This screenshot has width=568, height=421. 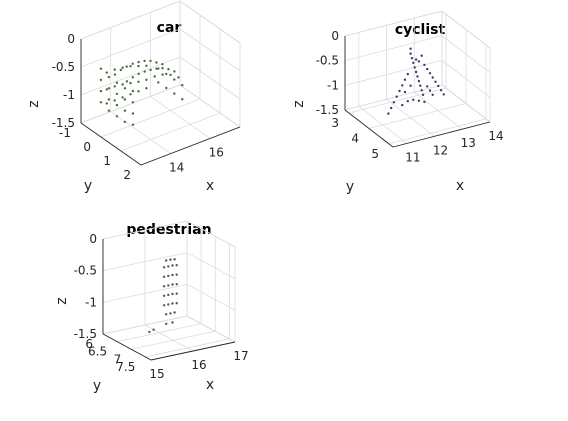 I want to click on ylabel-car: y, so click(x=88, y=186).